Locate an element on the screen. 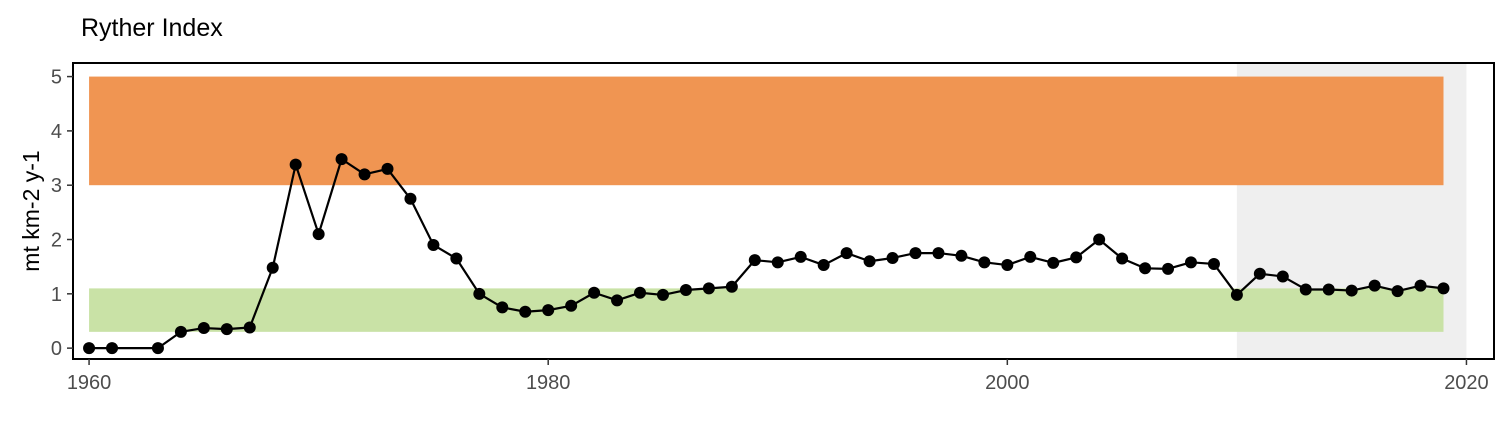  x-axis: 1960 1980 2000 2020 is located at coordinates (778, 376).